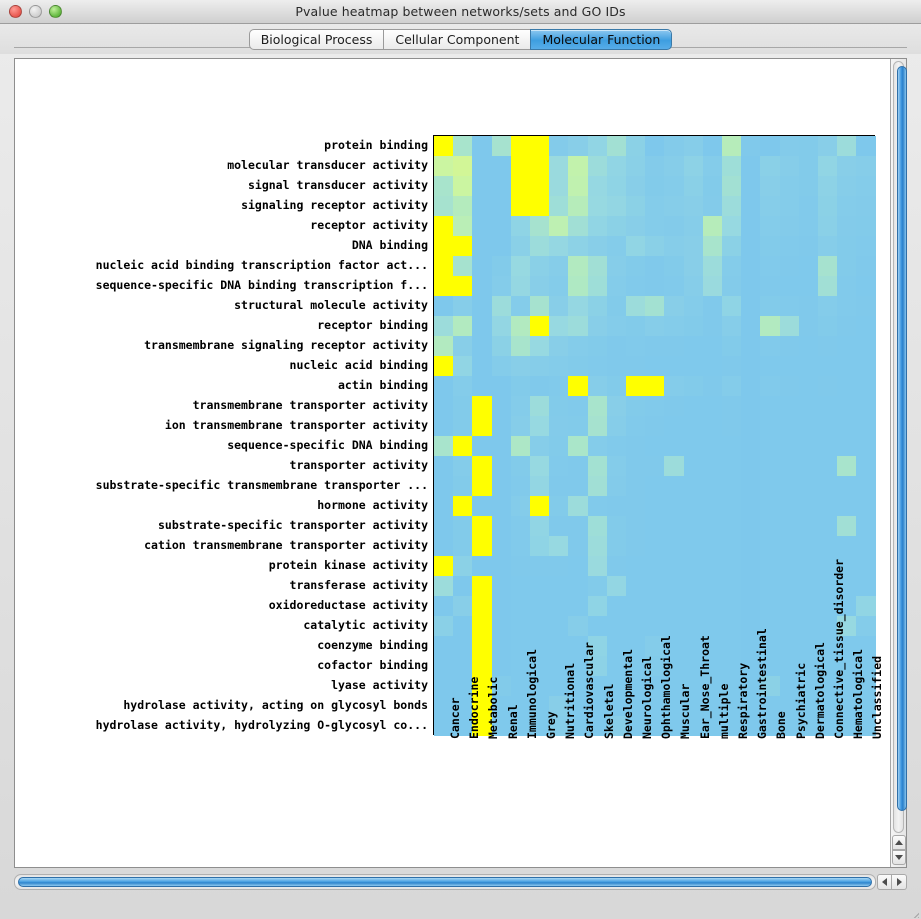 The width and height of the screenshot is (921, 919). I want to click on scroll-right-button, so click(899, 882).